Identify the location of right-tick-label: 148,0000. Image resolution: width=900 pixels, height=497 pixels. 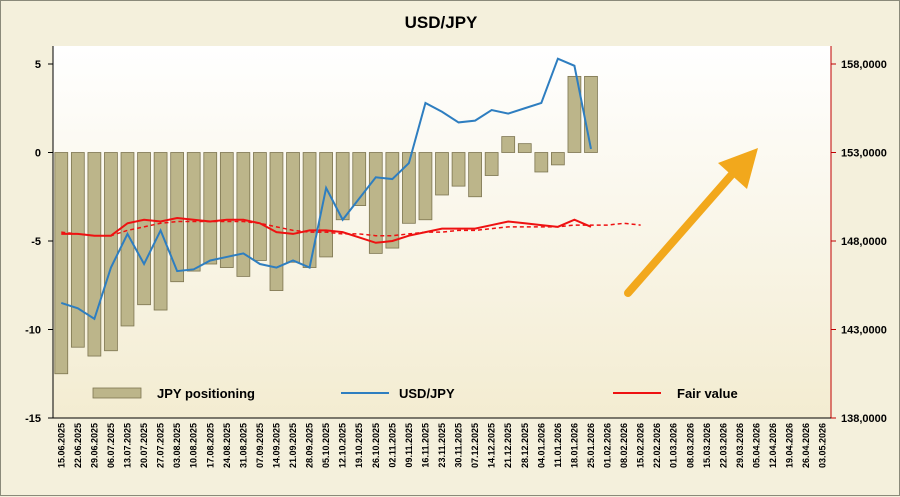
(864, 242).